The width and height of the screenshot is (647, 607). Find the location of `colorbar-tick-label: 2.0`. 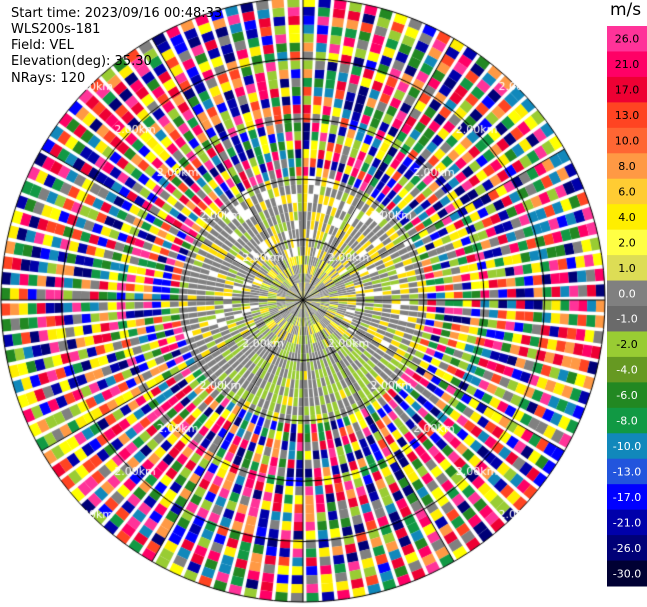

colorbar-tick-label: 2.0 is located at coordinates (627, 242).